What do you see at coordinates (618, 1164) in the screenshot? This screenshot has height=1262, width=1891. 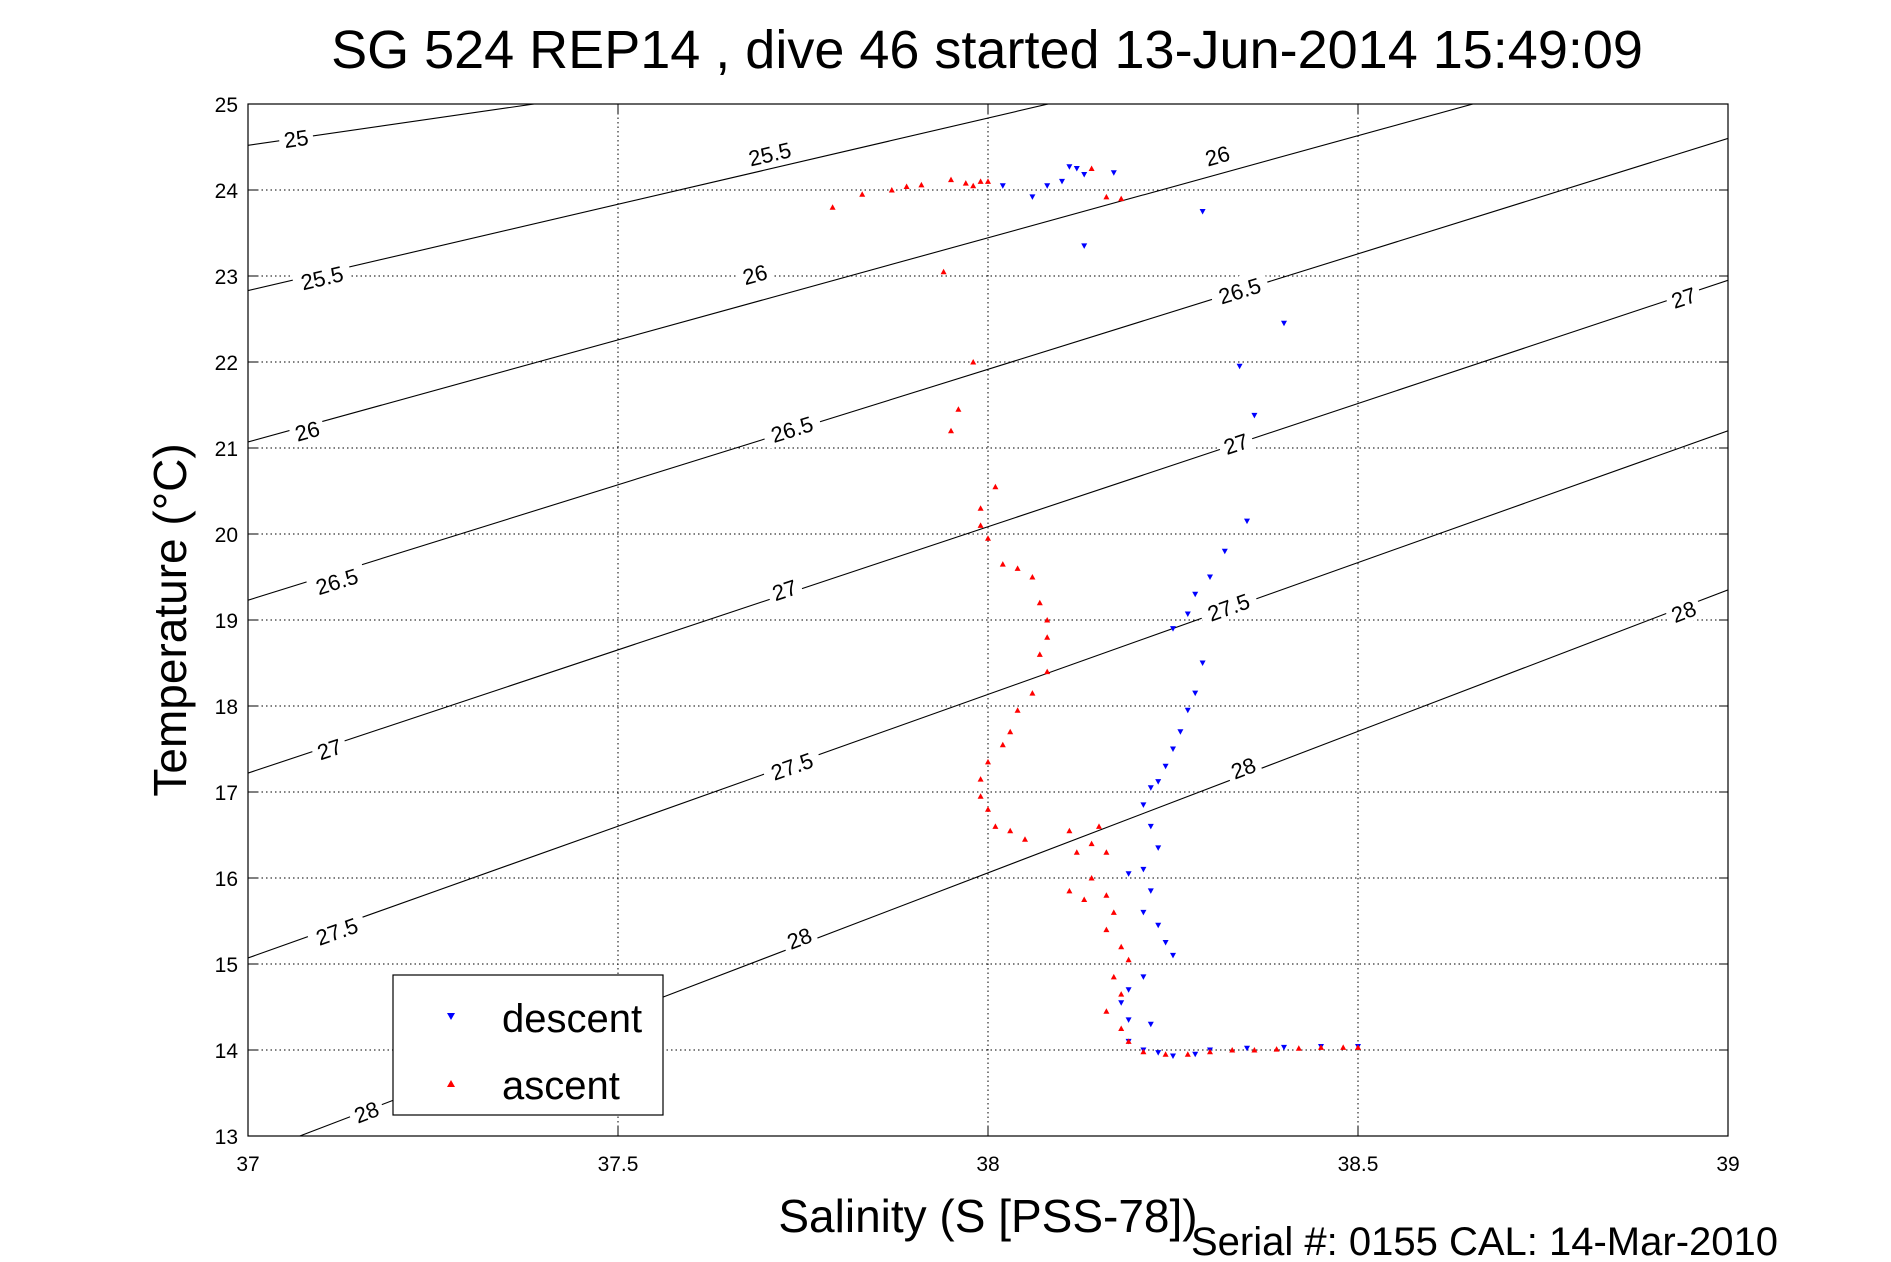 I see `x-tick-label: 37.5` at bounding box center [618, 1164].